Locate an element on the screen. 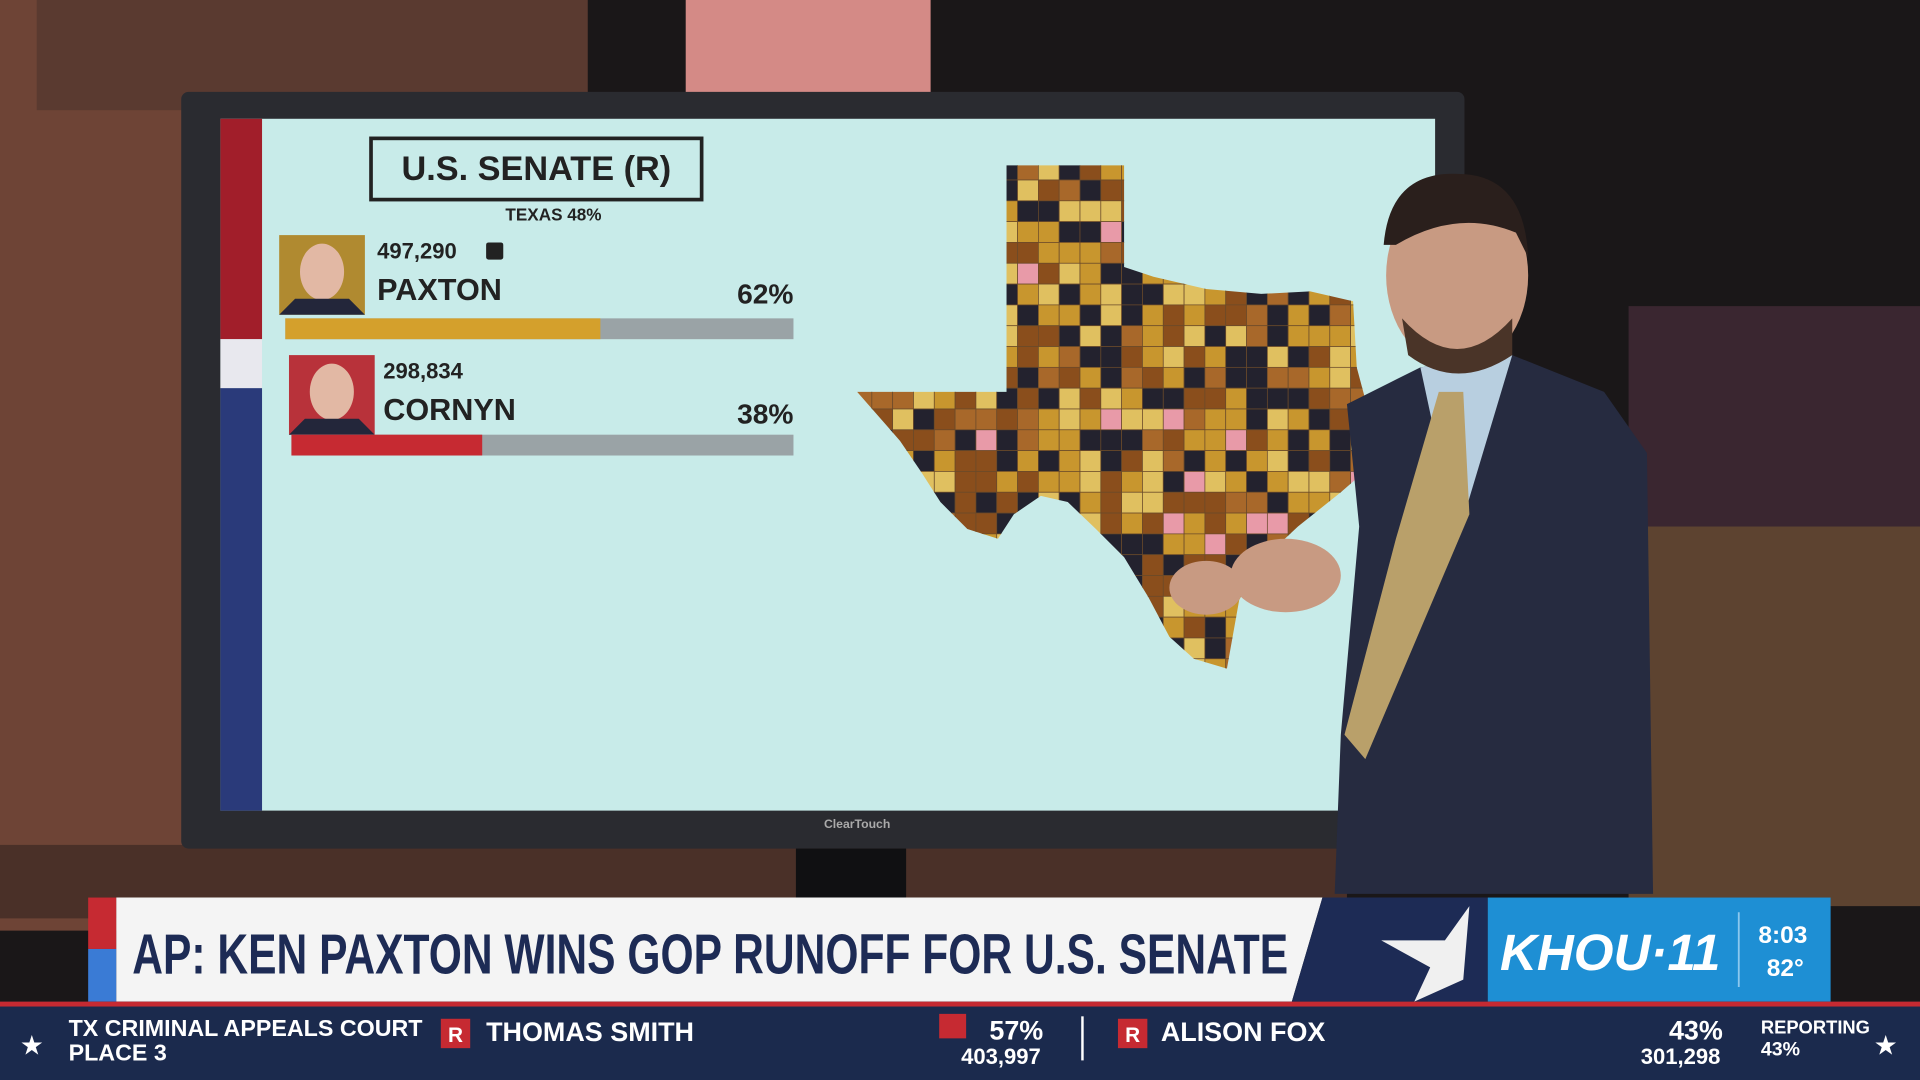 The height and width of the screenshot is (1080, 1920). ticker-star: ★ is located at coordinates (1886, 1045).